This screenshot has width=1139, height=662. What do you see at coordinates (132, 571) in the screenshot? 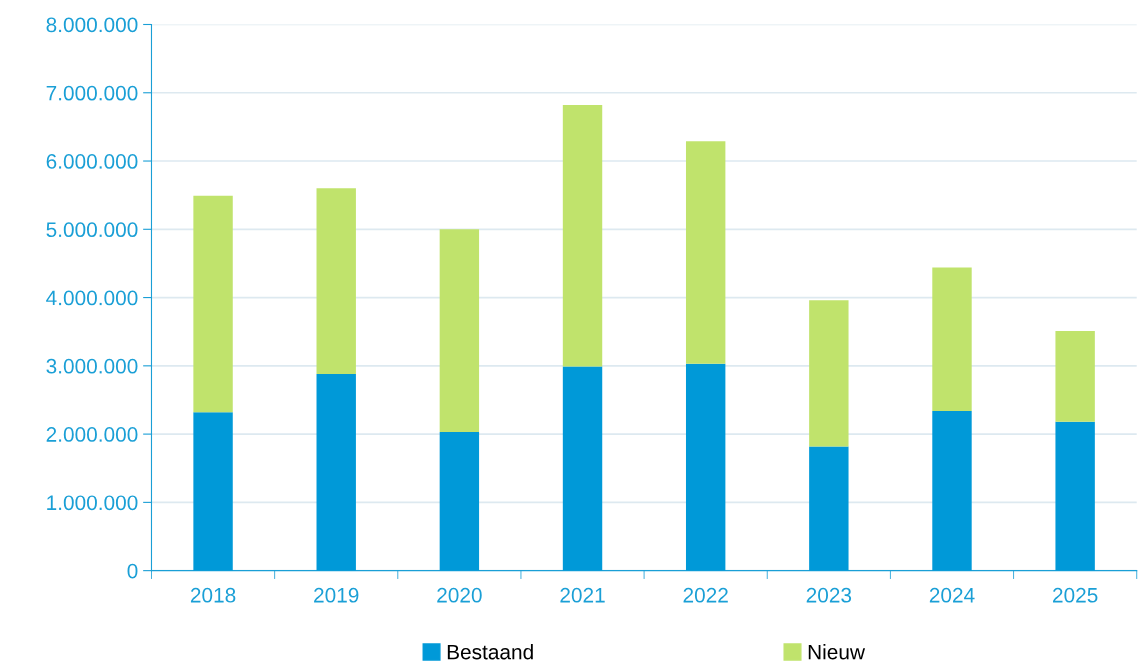
I see `y-tick-label: 0` at bounding box center [132, 571].